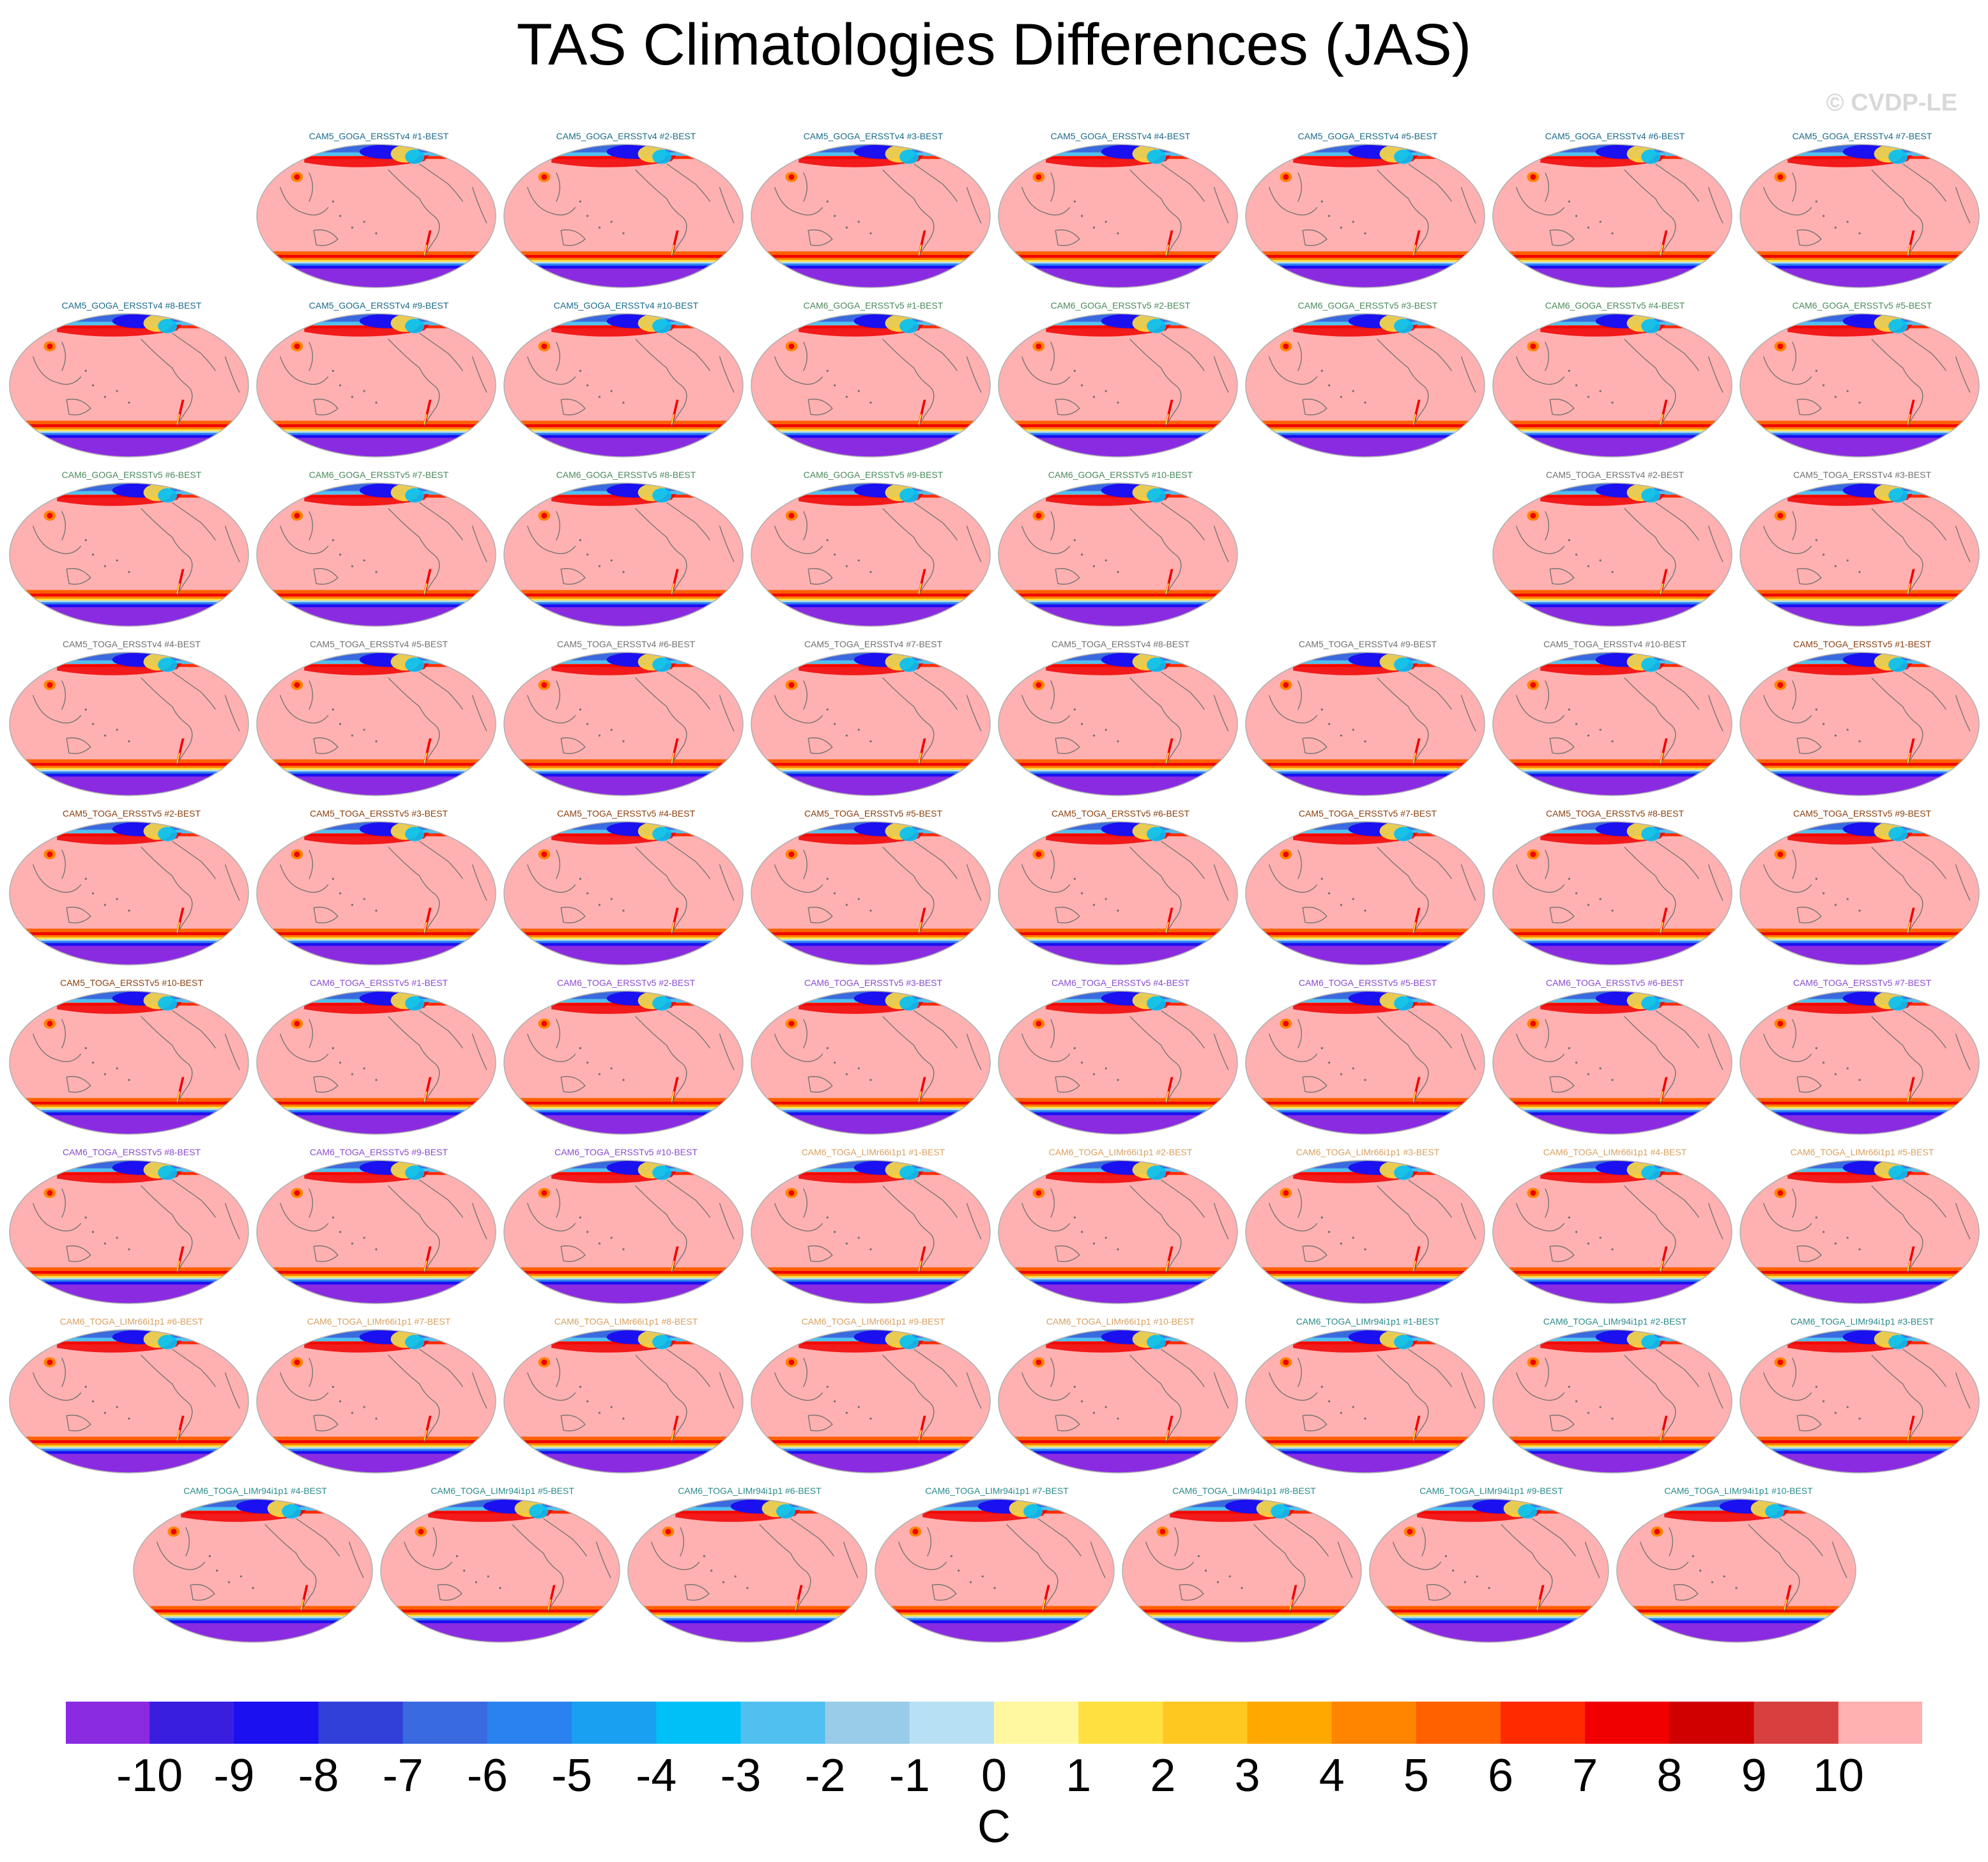 The image size is (1988, 1862). I want to click on panel-title: CAM5_GOGA_ERSSTv4 #8-BEST, so click(131, 305).